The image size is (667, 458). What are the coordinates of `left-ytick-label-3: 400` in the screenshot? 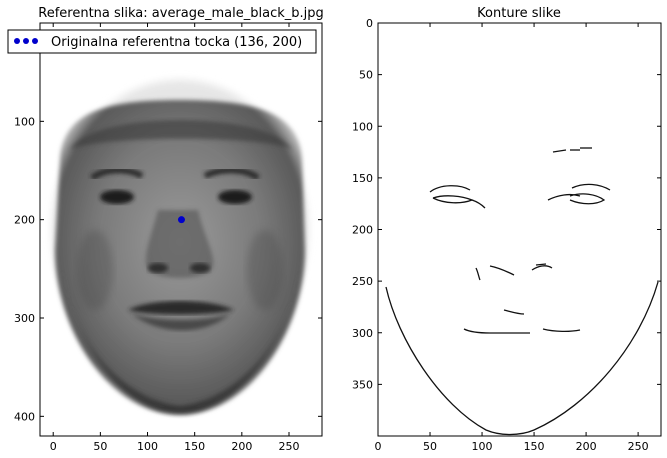 It's located at (24, 416).